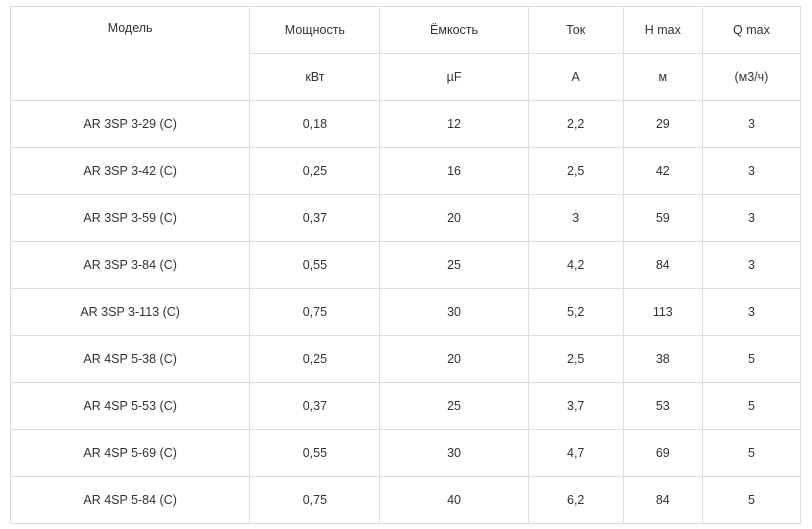  What do you see at coordinates (454, 30) in the screenshot?
I see `header-capacity: Ёмкость` at bounding box center [454, 30].